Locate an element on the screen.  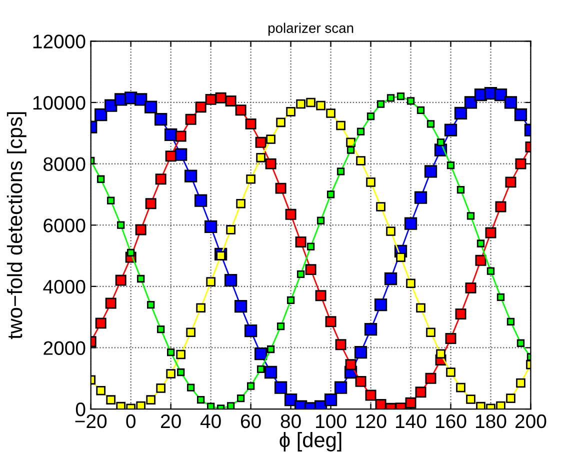
x-tick-label: 60 is located at coordinates (250, 421).